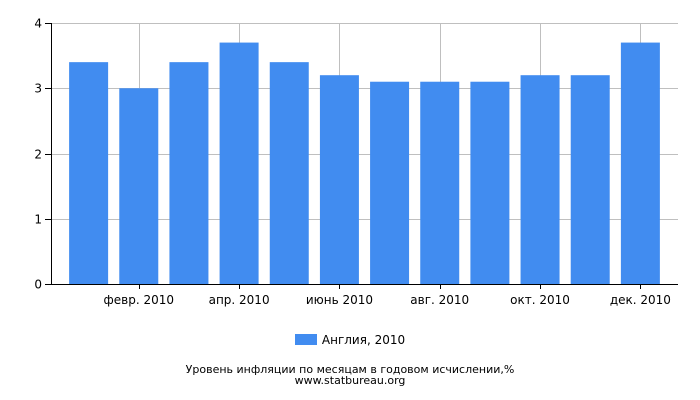 Image resolution: width=700 pixels, height=400 pixels. What do you see at coordinates (239, 300) in the screenshot?
I see `x-tick-label: апр. 2010` at bounding box center [239, 300].